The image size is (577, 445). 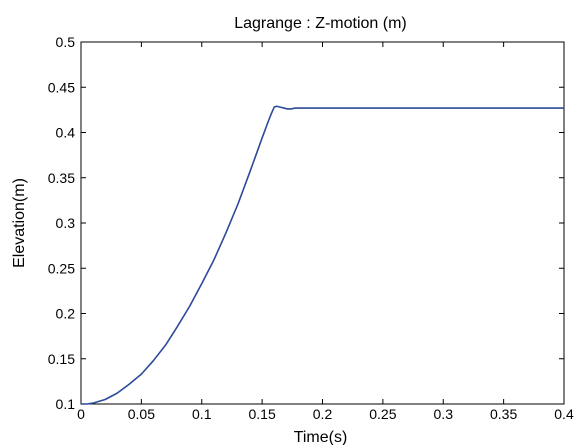 I want to click on x-axis-title: Time(s), so click(x=321, y=437).